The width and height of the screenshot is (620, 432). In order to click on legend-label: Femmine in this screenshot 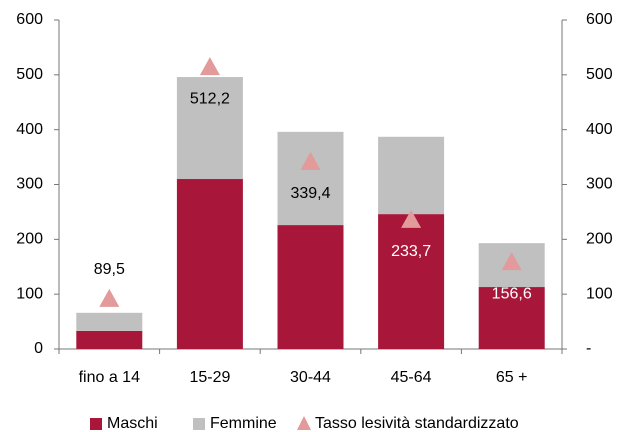, I will do `click(243, 423)`.